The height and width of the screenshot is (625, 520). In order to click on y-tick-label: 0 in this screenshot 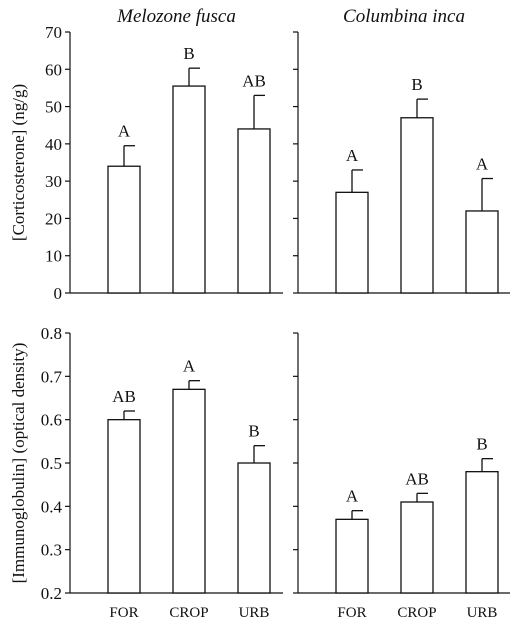, I will do `click(58, 293)`.